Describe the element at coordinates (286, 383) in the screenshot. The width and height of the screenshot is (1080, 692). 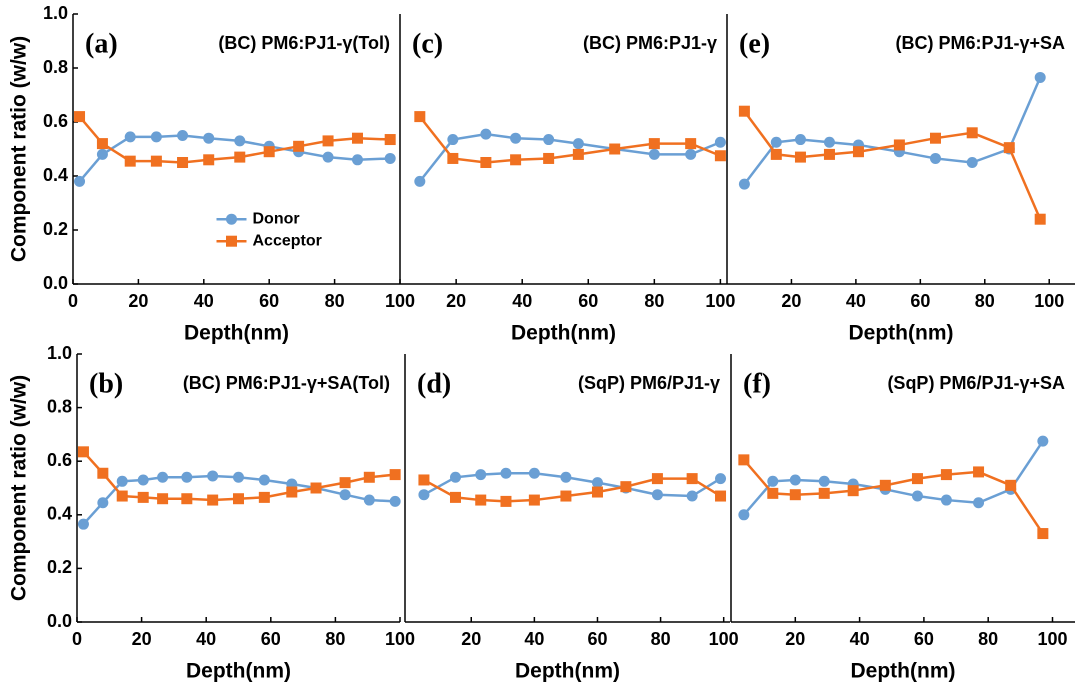
I see `panel-title: (BC) PM6:PJ1-γ+SA(Tol)` at that location.